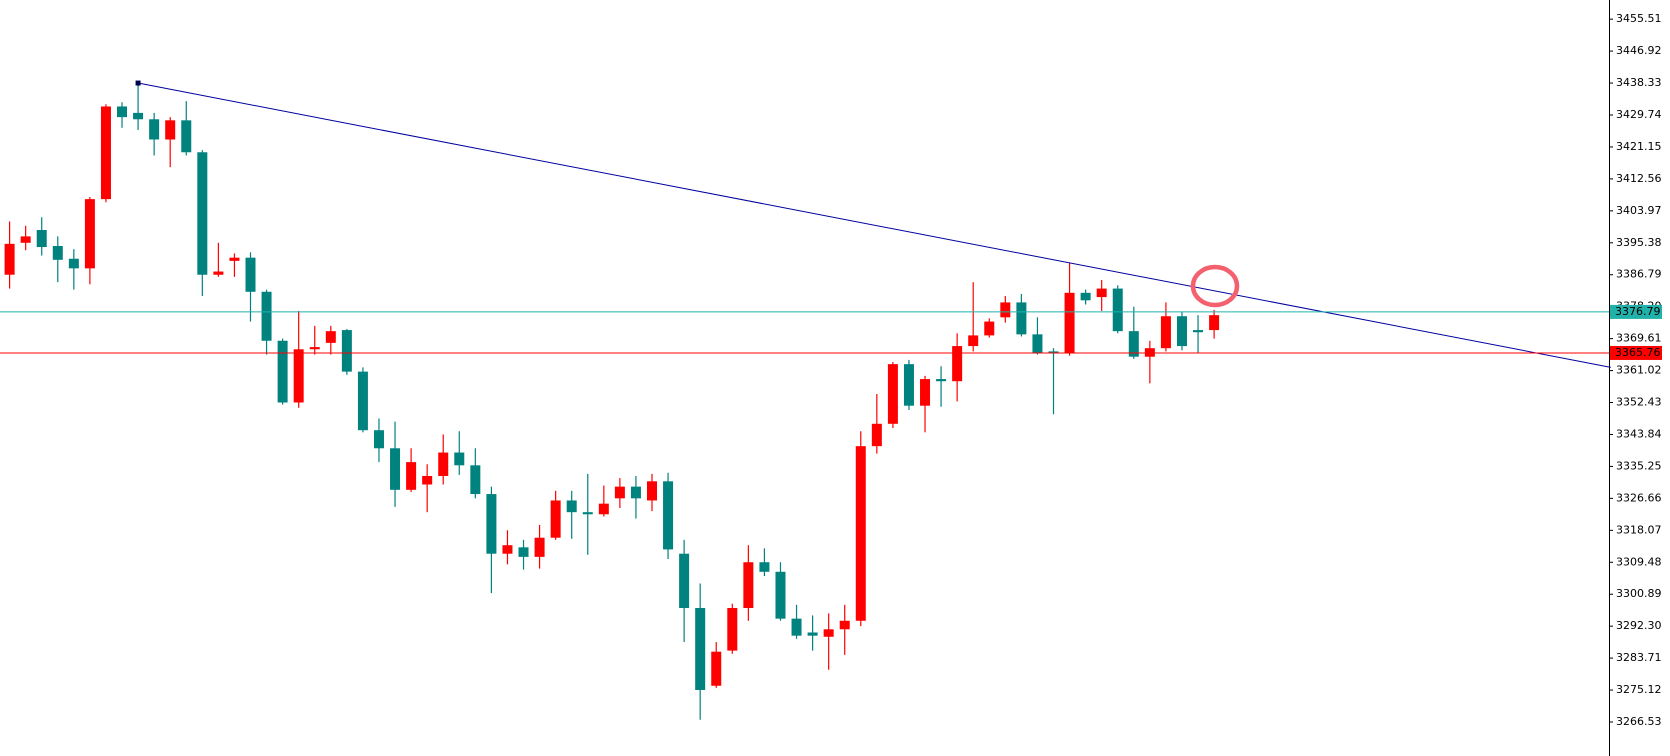 Image resolution: width=1670 pixels, height=756 pixels. I want to click on y-tick-label: 3300.89, so click(1639, 593).